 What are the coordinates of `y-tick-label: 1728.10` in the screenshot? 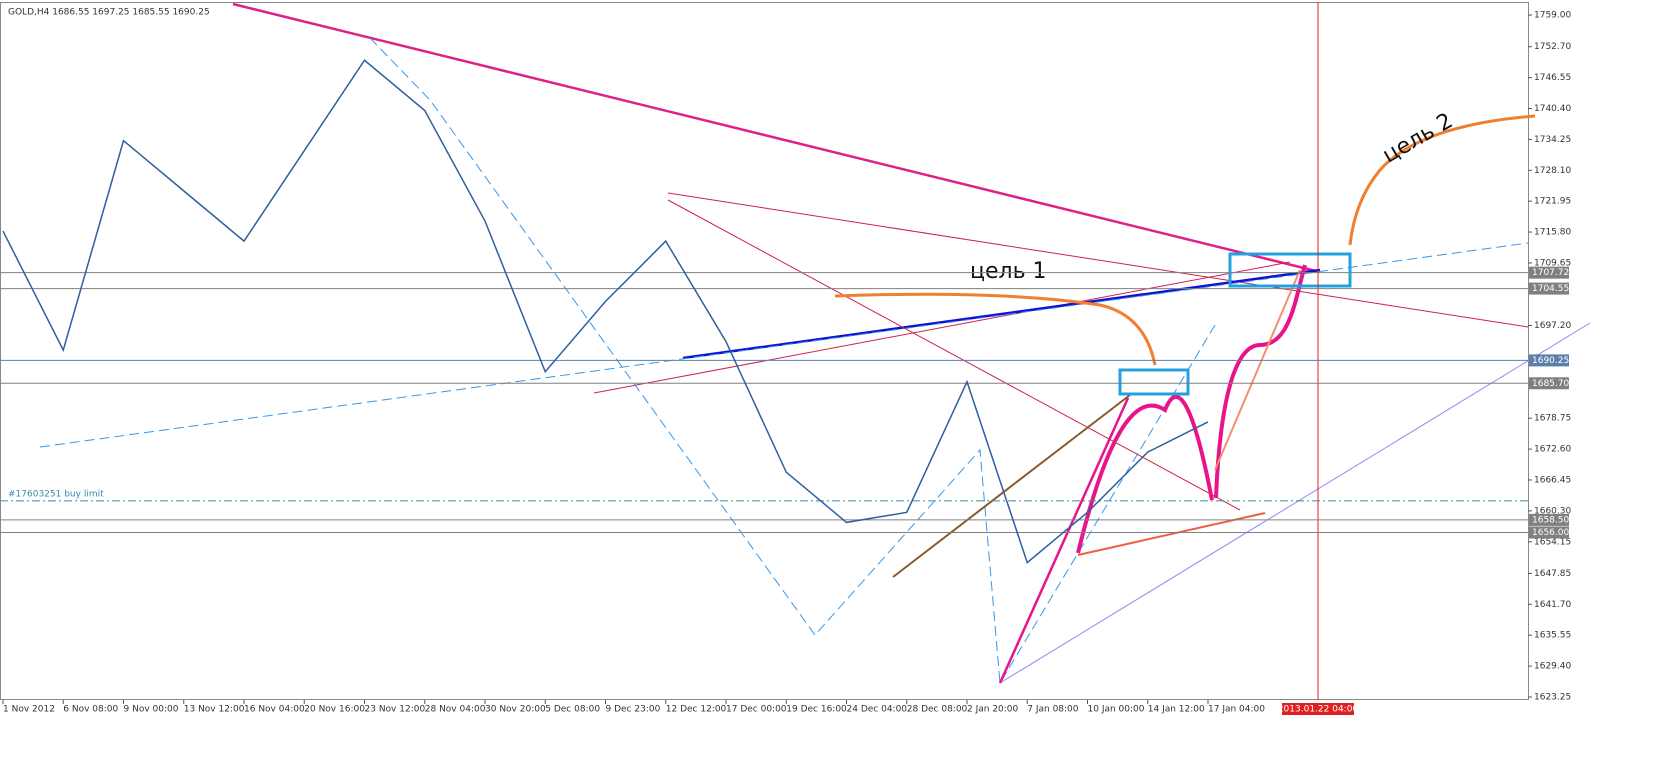 It's located at (1552, 171).